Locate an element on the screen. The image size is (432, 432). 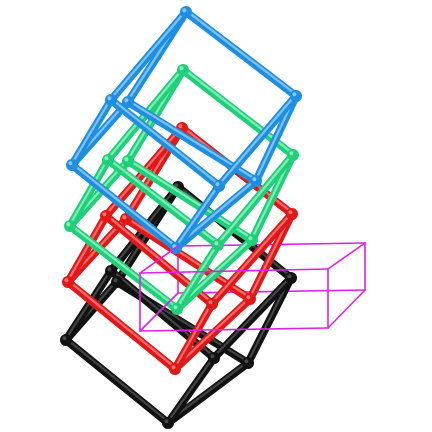
magenta-box-back-edges is located at coordinates (271, 268).